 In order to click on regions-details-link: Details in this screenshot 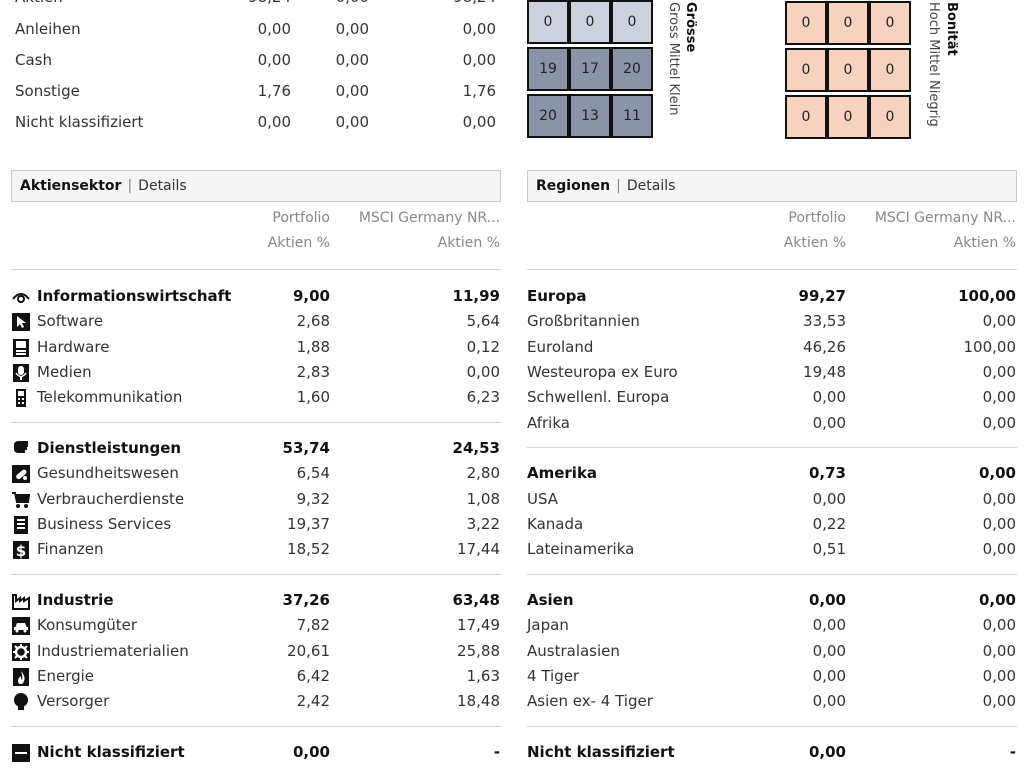, I will do `click(651, 186)`.